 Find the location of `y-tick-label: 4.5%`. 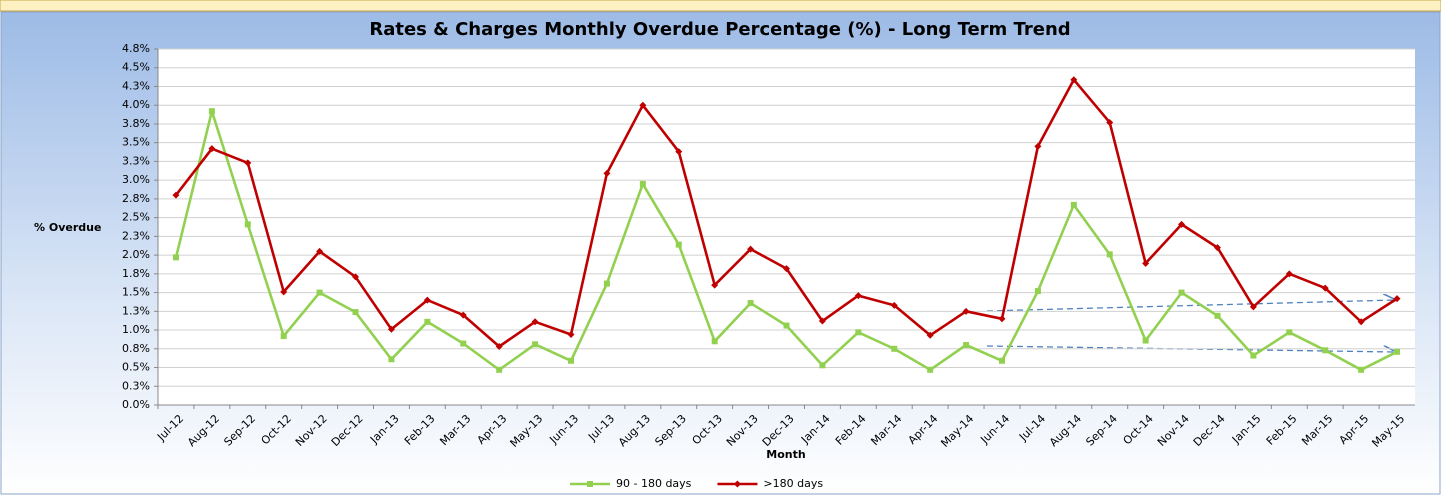

y-tick-label: 4.5% is located at coordinates (136, 67).